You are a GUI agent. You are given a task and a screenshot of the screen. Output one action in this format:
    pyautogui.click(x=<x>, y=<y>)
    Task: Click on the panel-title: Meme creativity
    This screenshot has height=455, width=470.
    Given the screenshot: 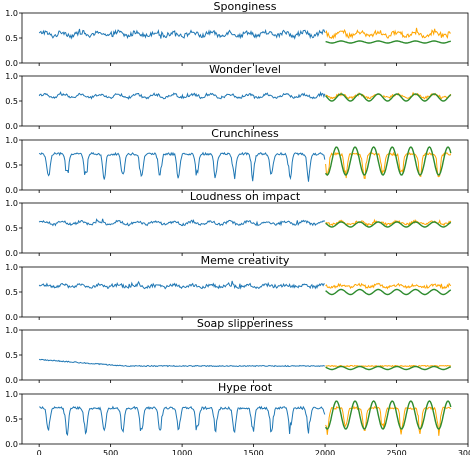 What is the action you would take?
    pyautogui.click(x=245, y=260)
    